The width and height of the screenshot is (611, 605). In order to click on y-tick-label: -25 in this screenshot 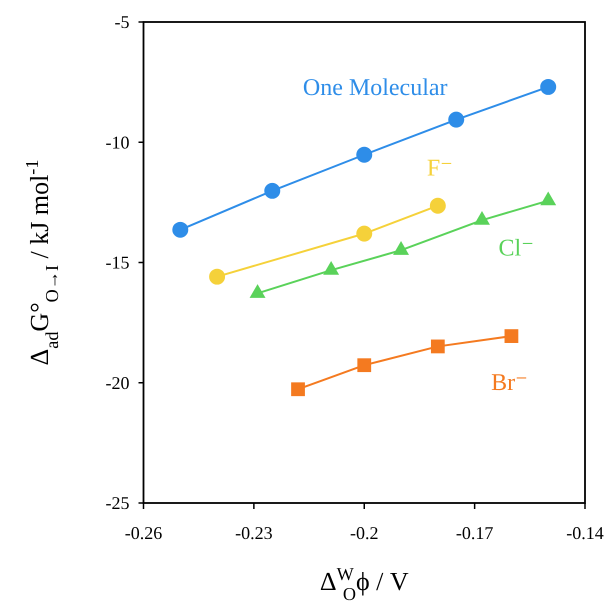, I will do `click(118, 503)`.